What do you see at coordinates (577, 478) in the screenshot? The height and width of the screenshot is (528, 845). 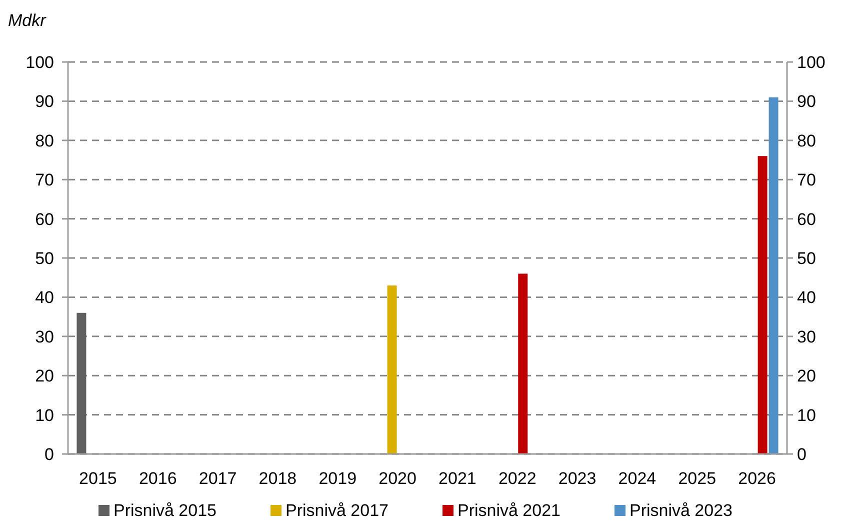 I see `x-tick-label: 2023` at bounding box center [577, 478].